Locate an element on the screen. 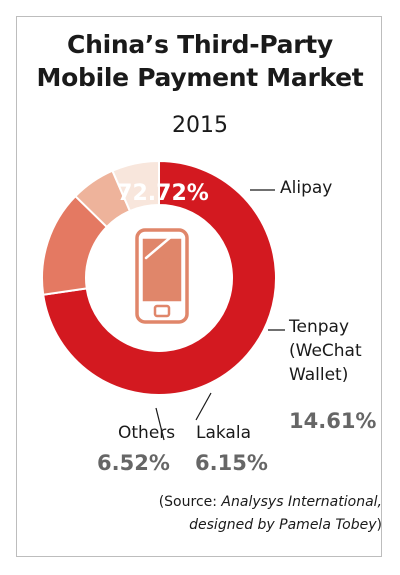 The width and height of the screenshot is (400, 575). others-leader-line is located at coordinates (160, 424).